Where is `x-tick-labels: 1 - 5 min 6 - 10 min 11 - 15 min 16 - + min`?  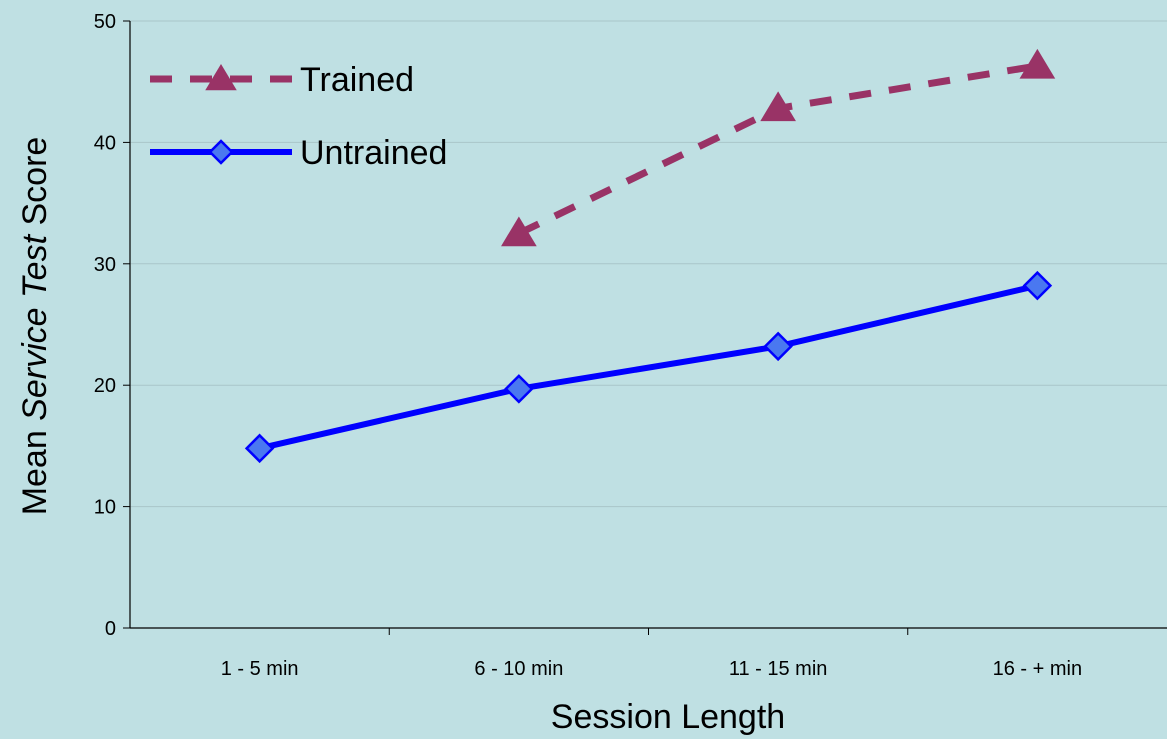
x-tick-labels: 1 - 5 min 6 - 10 min 11 - 15 min 16 - + min is located at coordinates (651, 669).